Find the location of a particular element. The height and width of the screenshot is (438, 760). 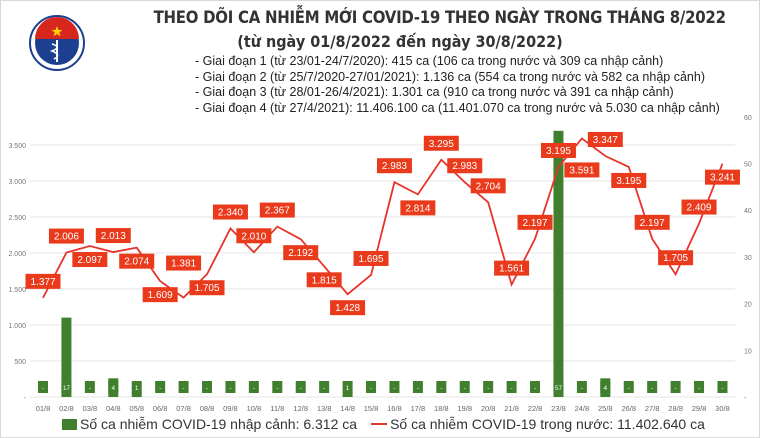

right-axis-tick: 10 is located at coordinates (748, 351).